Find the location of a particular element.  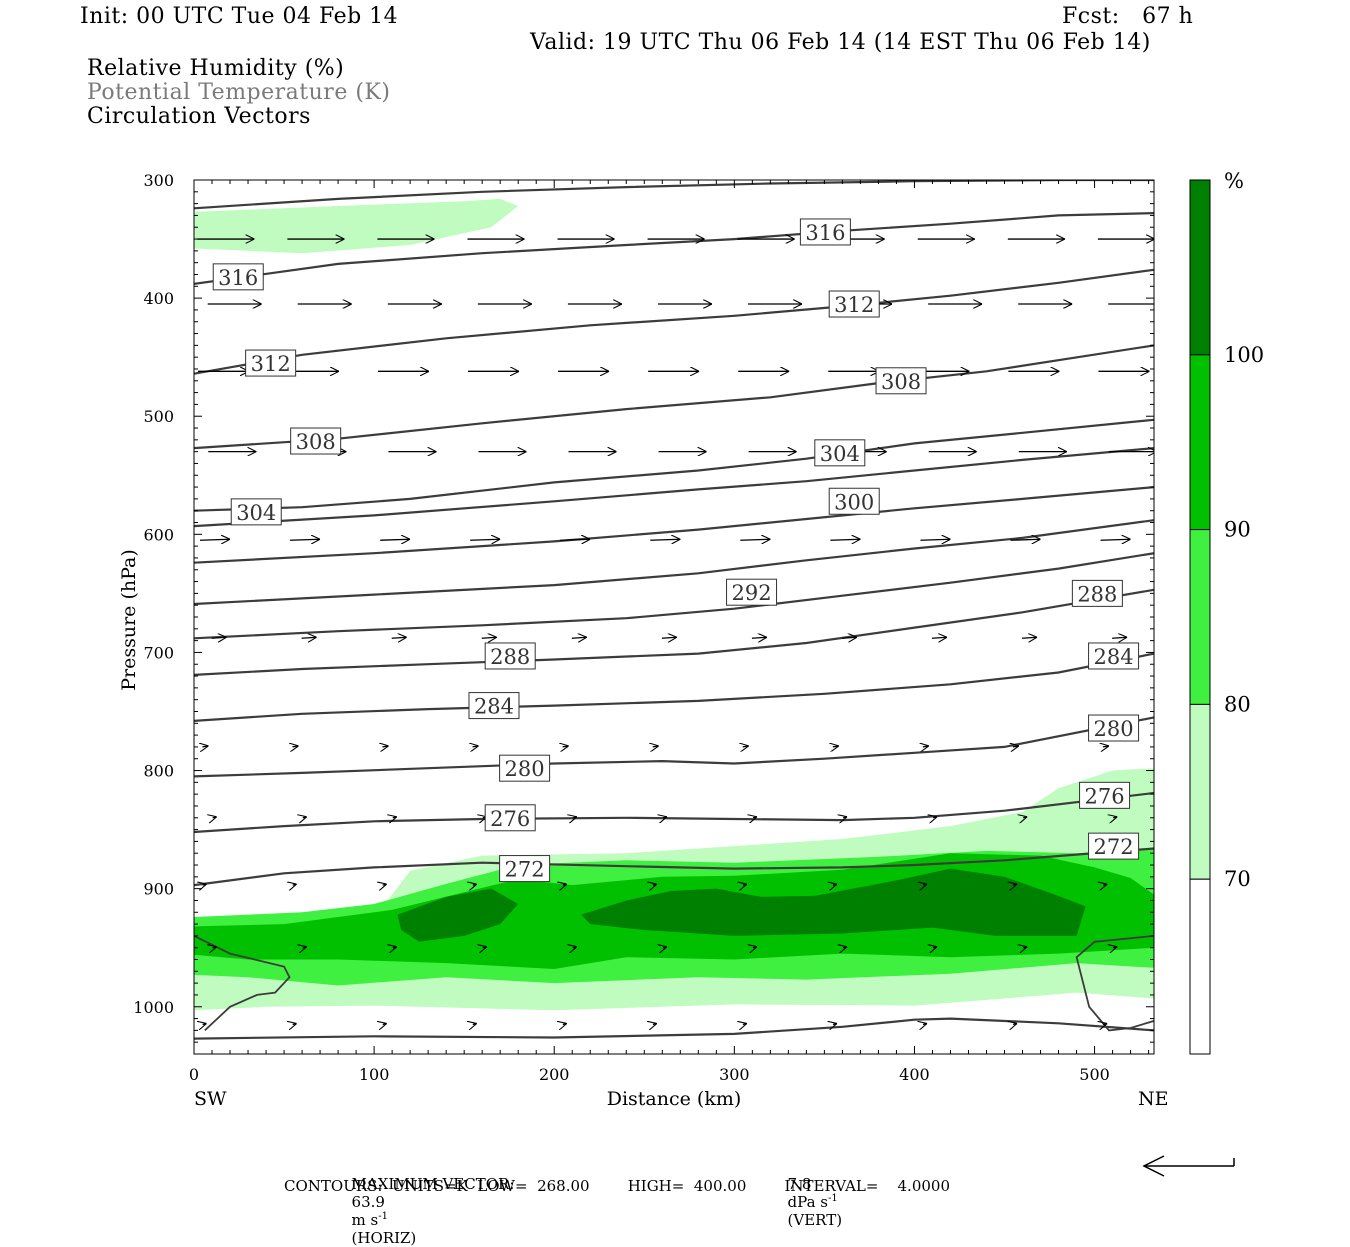

x-tick-label: 100 is located at coordinates (374, 1074).